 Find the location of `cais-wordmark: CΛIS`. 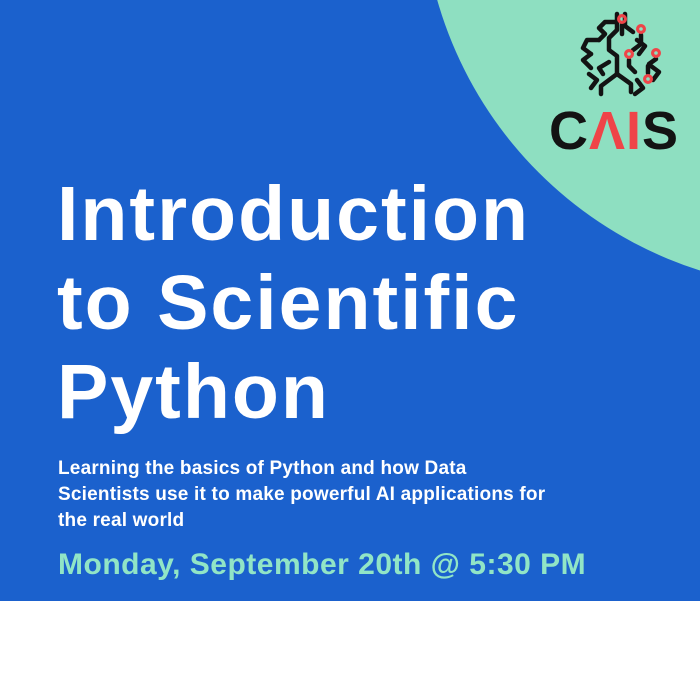

cais-wordmark: CΛIS is located at coordinates (614, 131).